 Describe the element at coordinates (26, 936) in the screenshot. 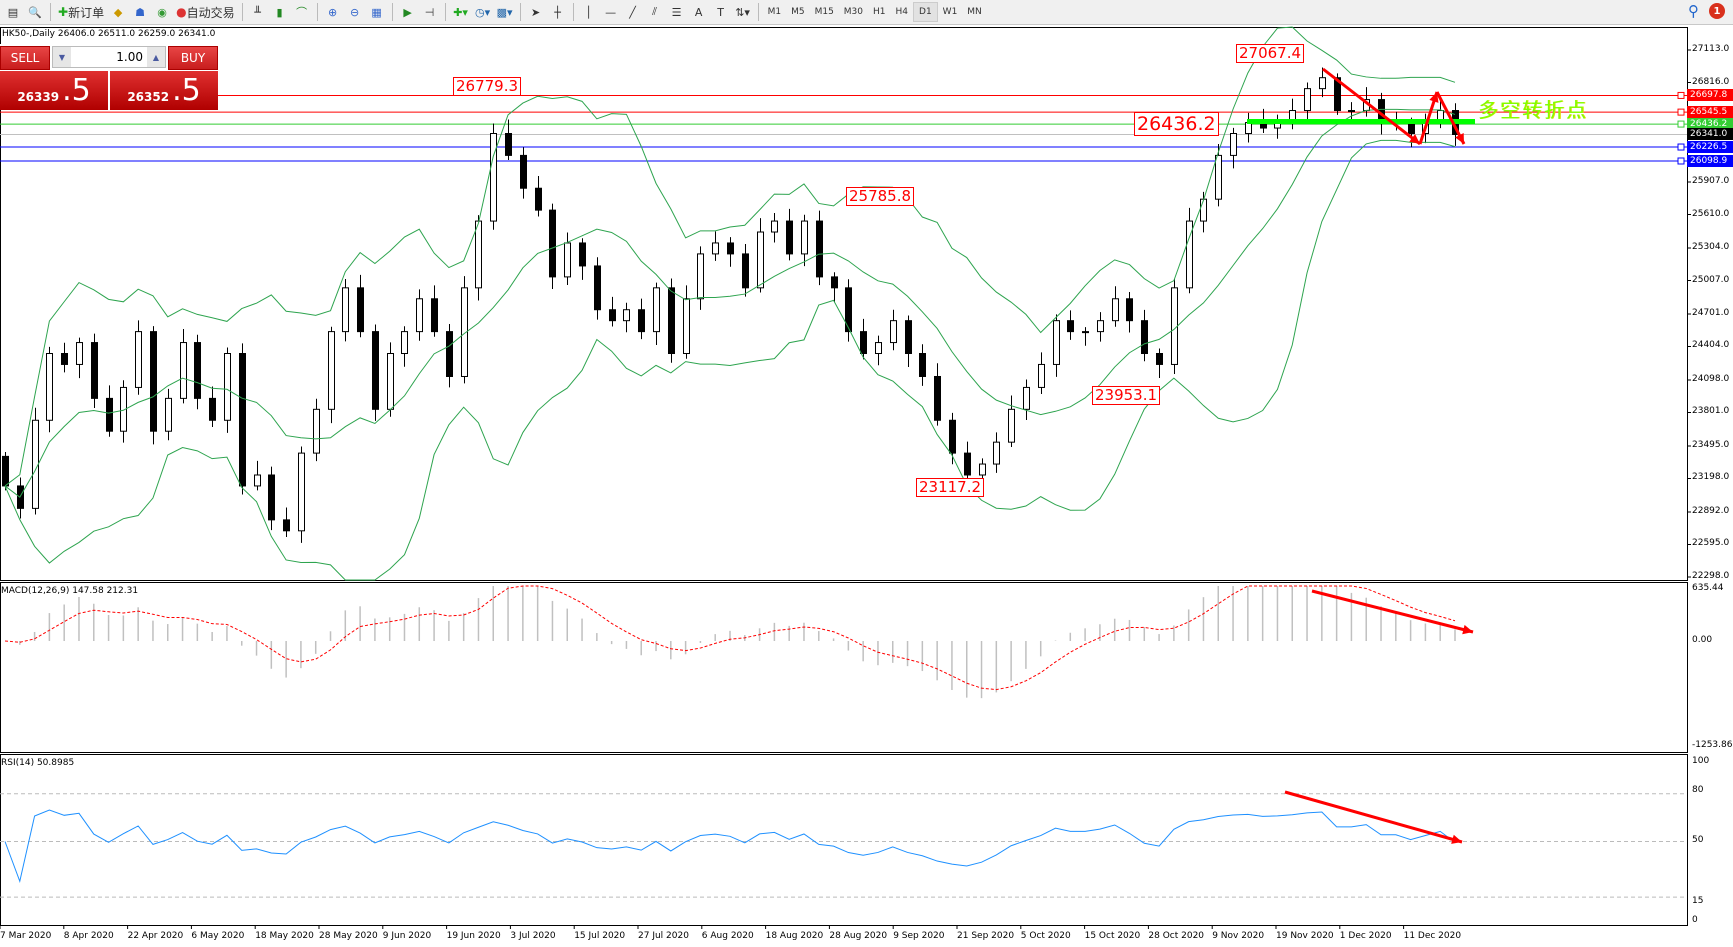

I see `x-tick-label: 7 Mar 2020` at that location.